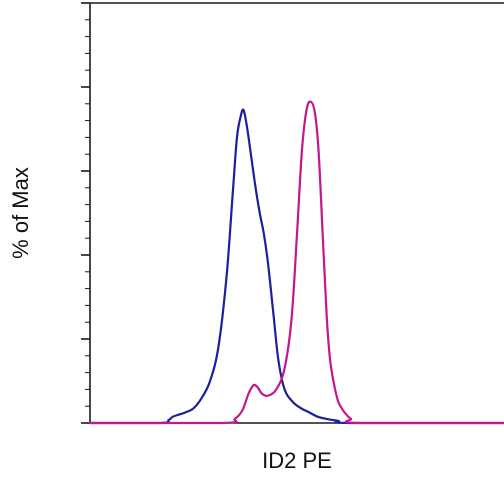 Image resolution: width=504 pixels, height=478 pixels. What do you see at coordinates (85, 213) in the screenshot?
I see `y-axis-ticks` at bounding box center [85, 213].